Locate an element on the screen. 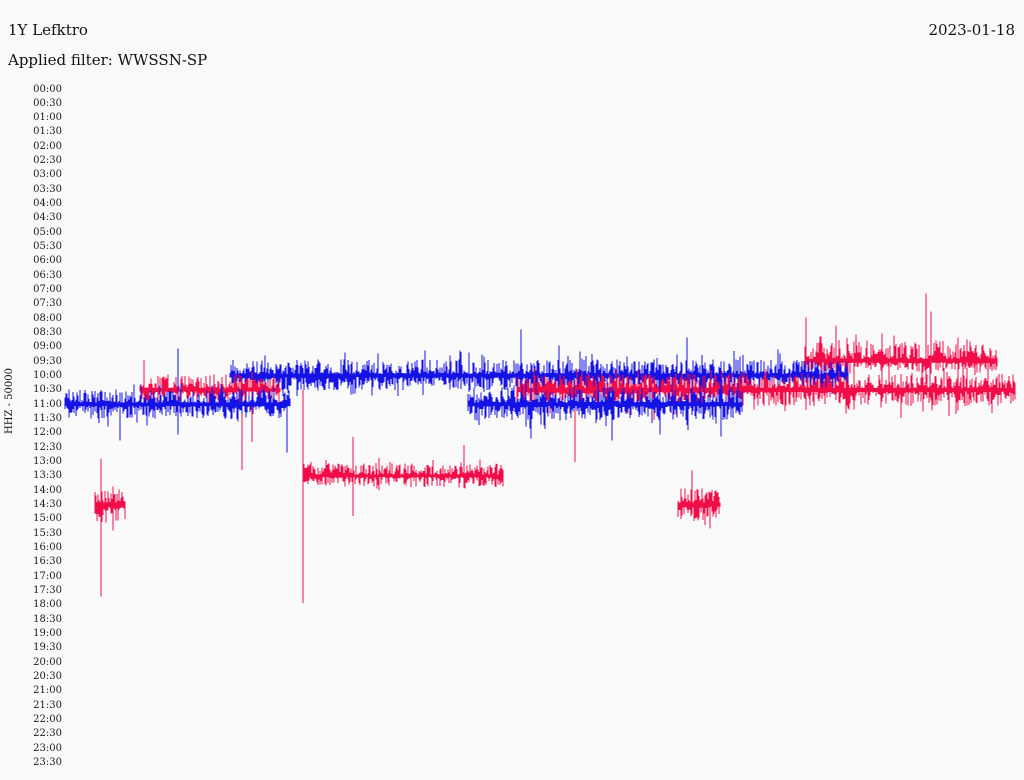  time-label-1130: 11:30 is located at coordinates (47, 419).